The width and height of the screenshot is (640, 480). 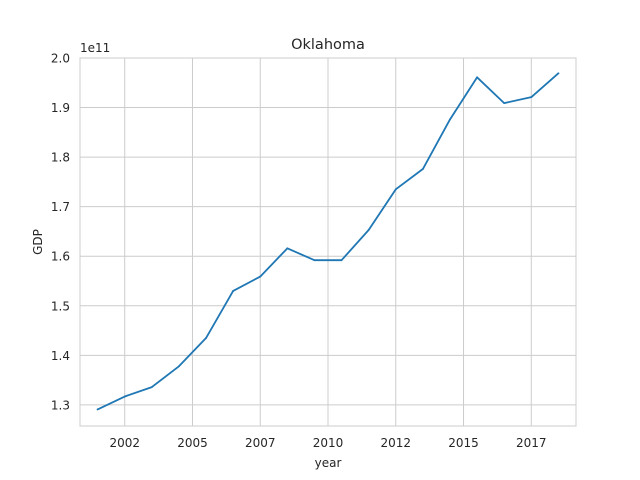 What do you see at coordinates (328, 443) in the screenshot?
I see `x-tick-label: 2010` at bounding box center [328, 443].